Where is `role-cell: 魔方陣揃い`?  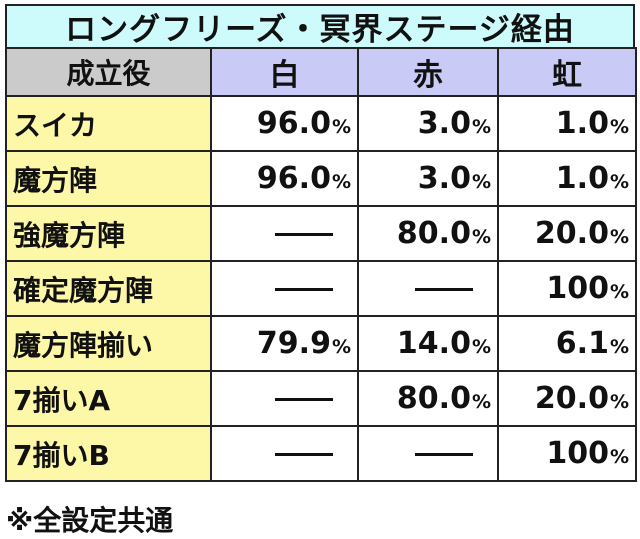 role-cell: 魔方陣揃い is located at coordinates (108, 343).